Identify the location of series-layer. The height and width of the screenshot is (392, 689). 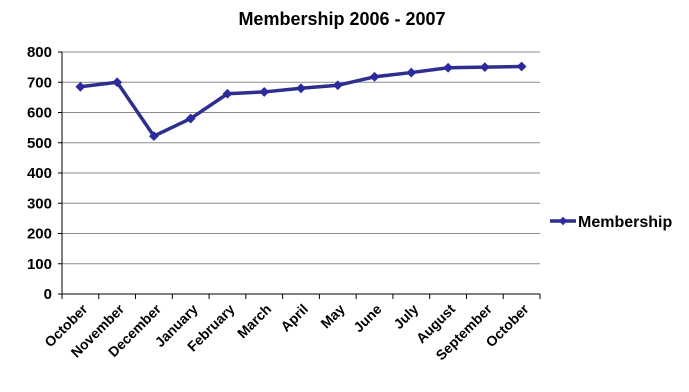
(301, 101).